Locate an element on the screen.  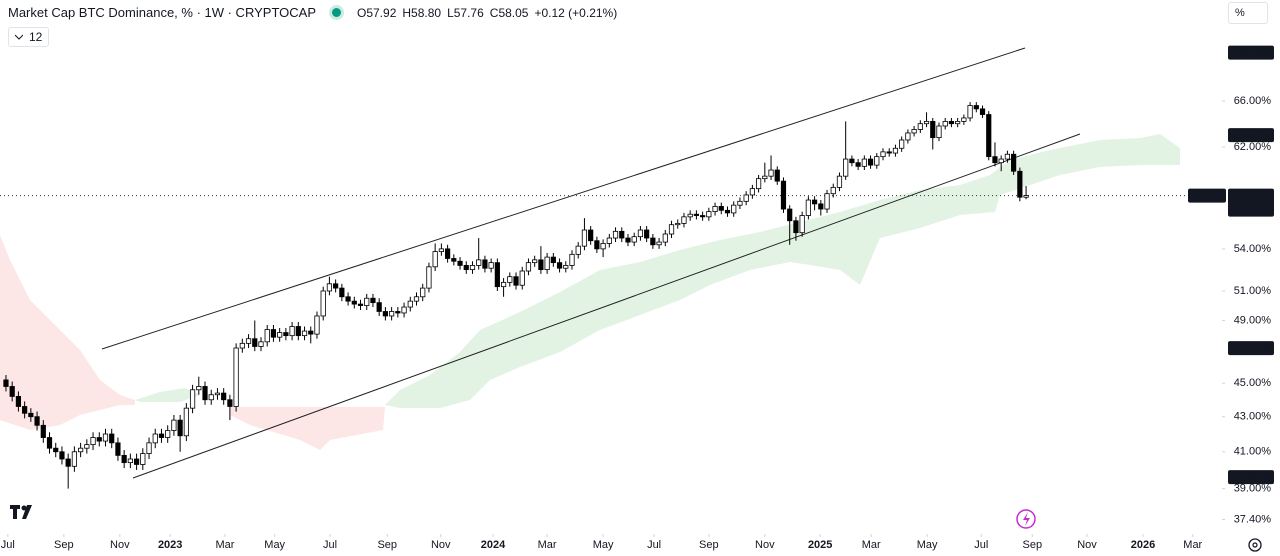
cloud-red is located at coordinates (67, 332).